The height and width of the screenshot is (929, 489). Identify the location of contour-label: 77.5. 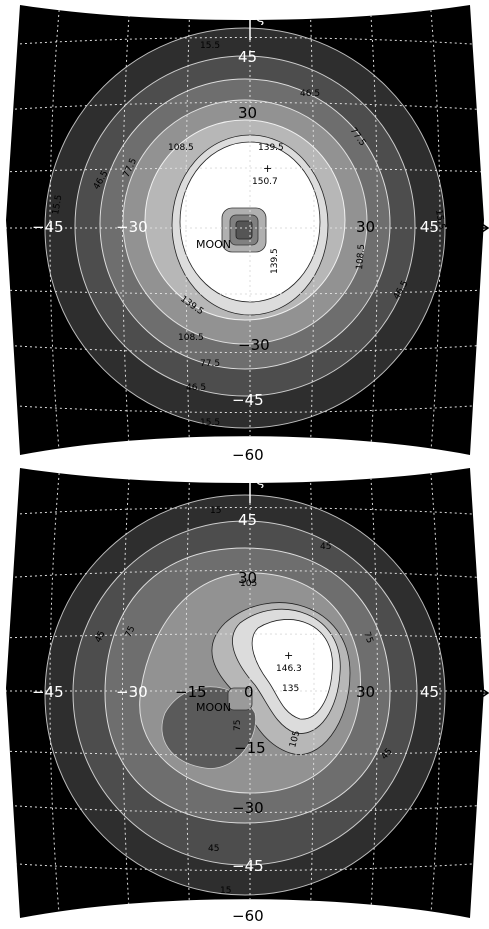
(210, 364).